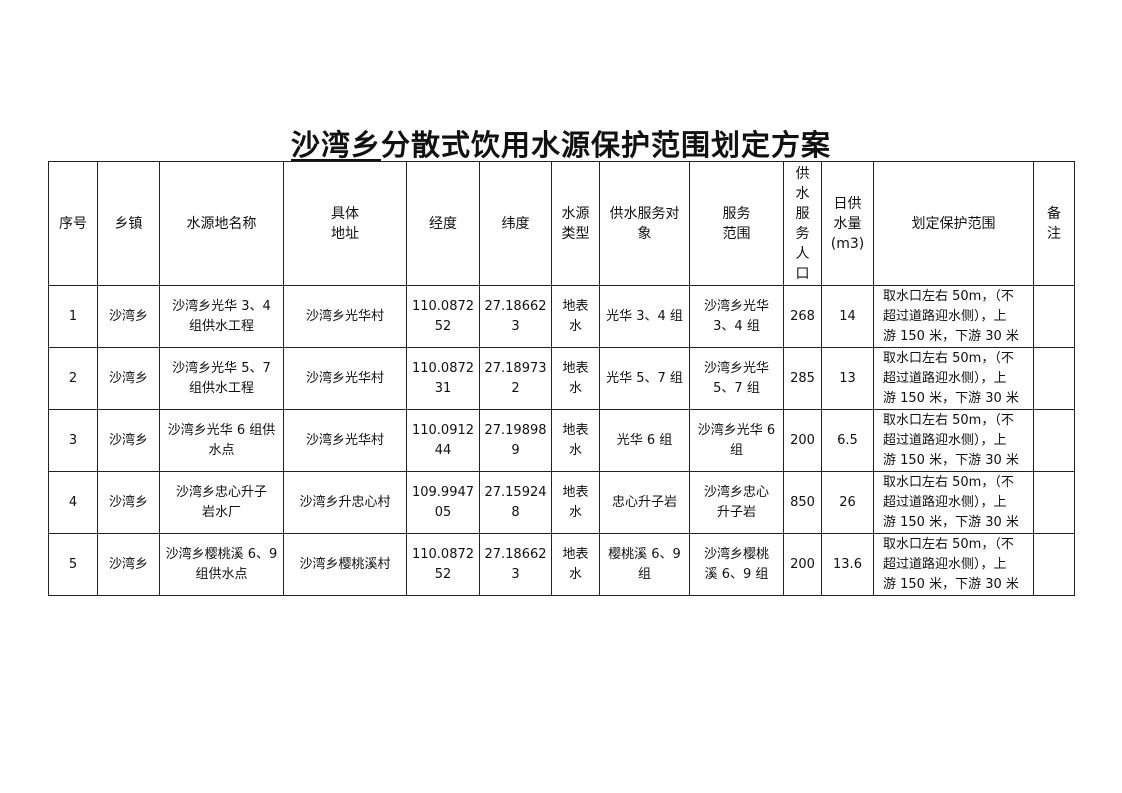  Describe the element at coordinates (644, 223) in the screenshot. I see `header-cell: 供水服务对 象` at that location.